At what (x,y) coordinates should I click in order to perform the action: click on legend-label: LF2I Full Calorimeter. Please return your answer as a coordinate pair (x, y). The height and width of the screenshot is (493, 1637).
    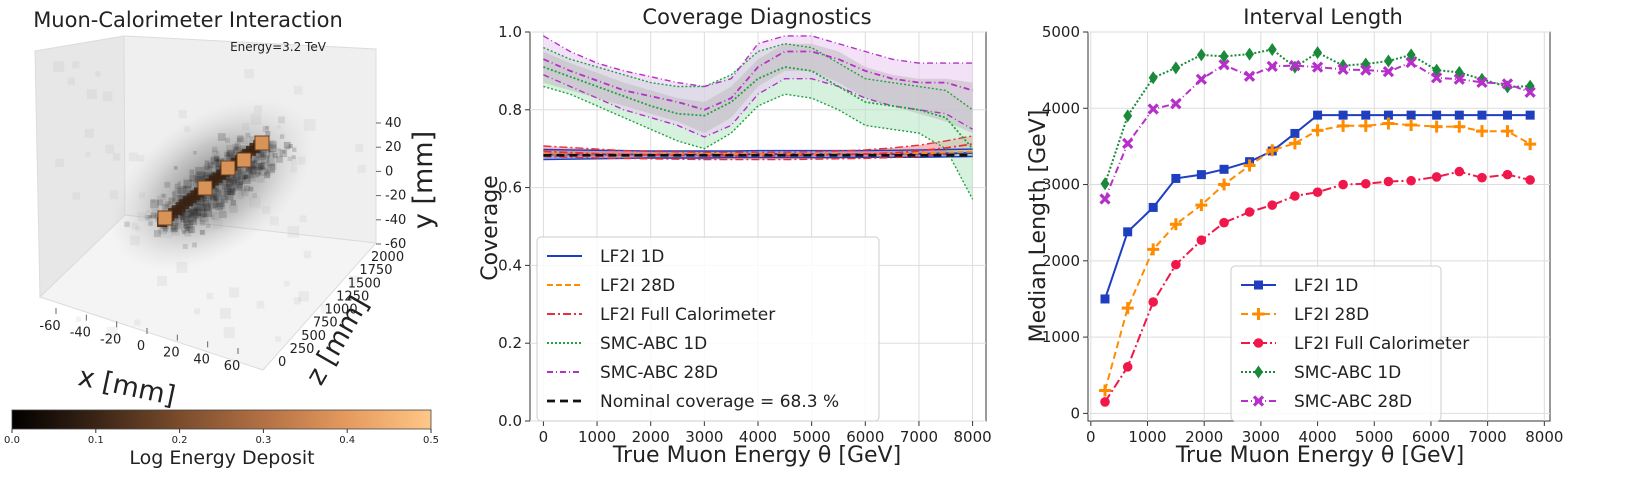
    Looking at the image, I should click on (1381, 344).